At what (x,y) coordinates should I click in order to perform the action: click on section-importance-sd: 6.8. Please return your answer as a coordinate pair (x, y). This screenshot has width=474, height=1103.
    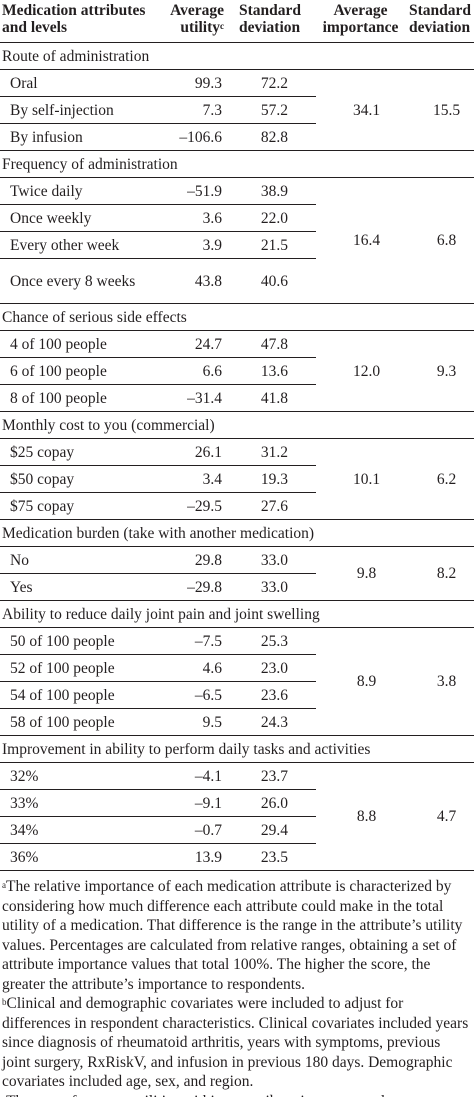
    Looking at the image, I should click on (439, 240).